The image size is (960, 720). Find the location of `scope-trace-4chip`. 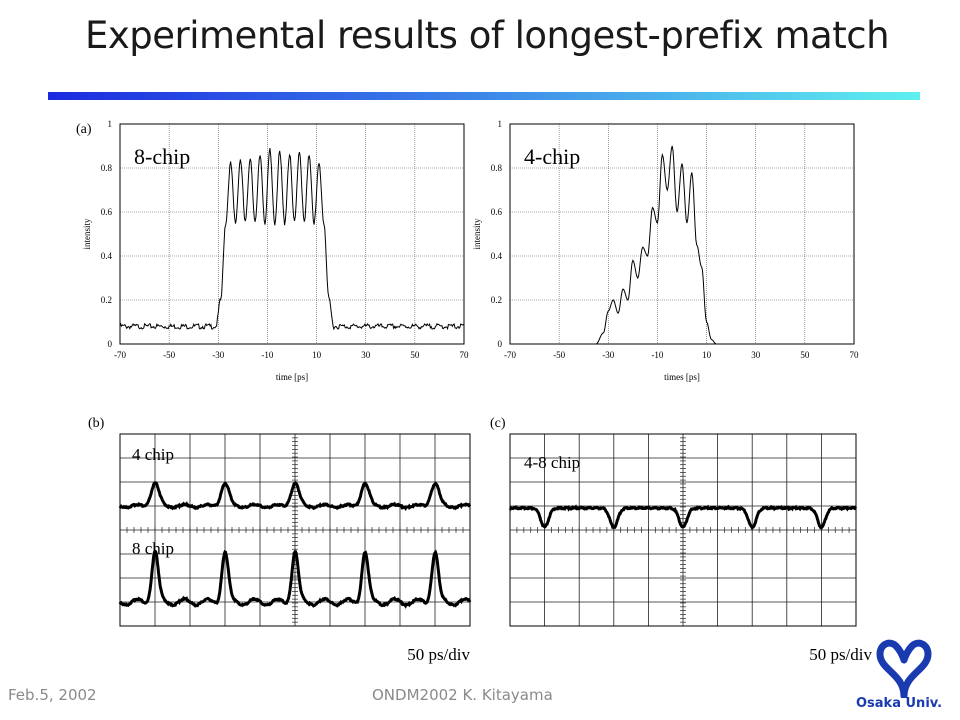

scope-trace-4chip is located at coordinates (295, 496).